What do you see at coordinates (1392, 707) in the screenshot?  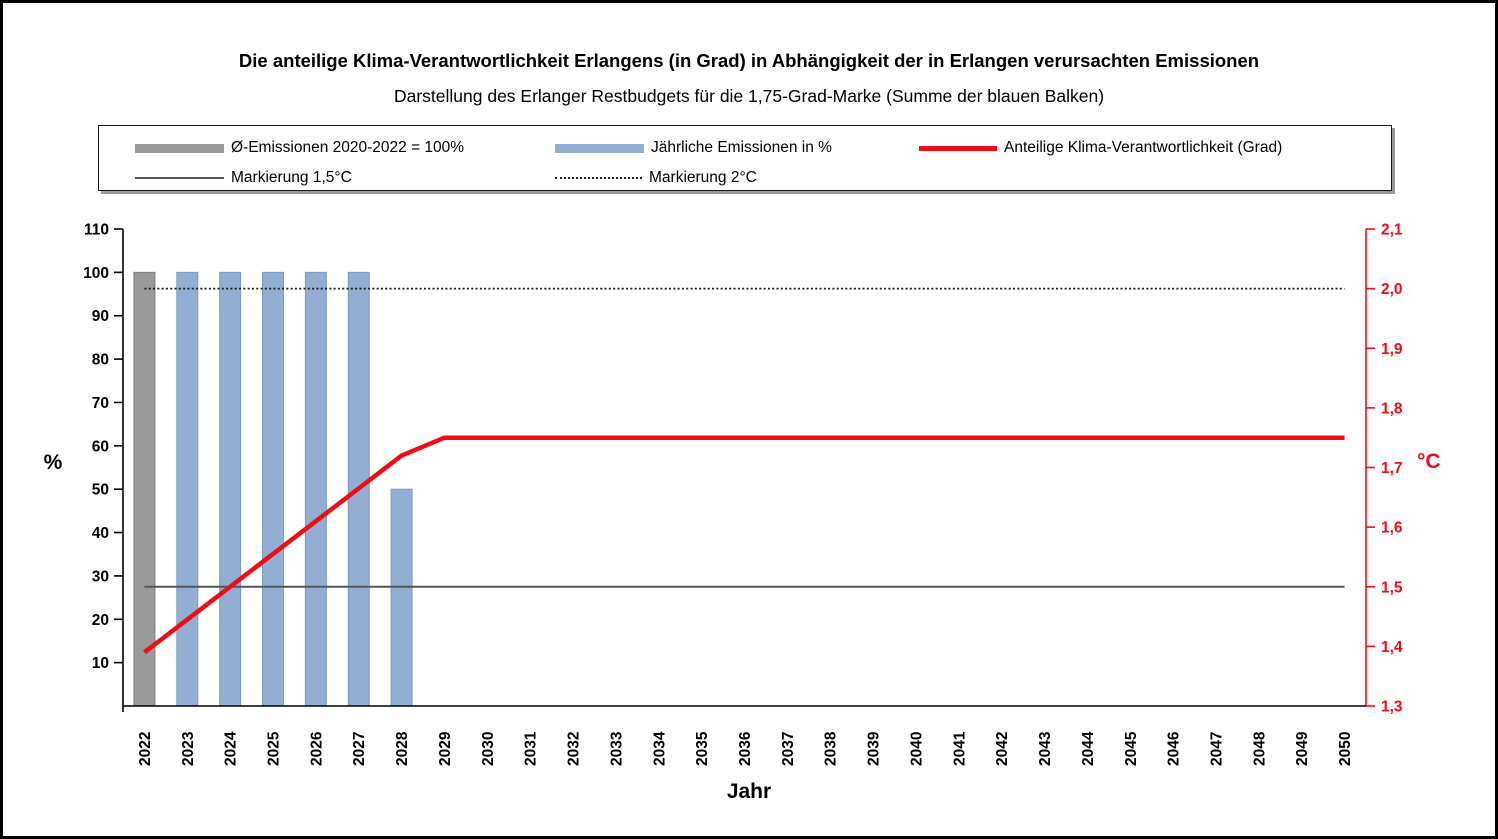 I see `right-tick-label: 1,3` at bounding box center [1392, 707].